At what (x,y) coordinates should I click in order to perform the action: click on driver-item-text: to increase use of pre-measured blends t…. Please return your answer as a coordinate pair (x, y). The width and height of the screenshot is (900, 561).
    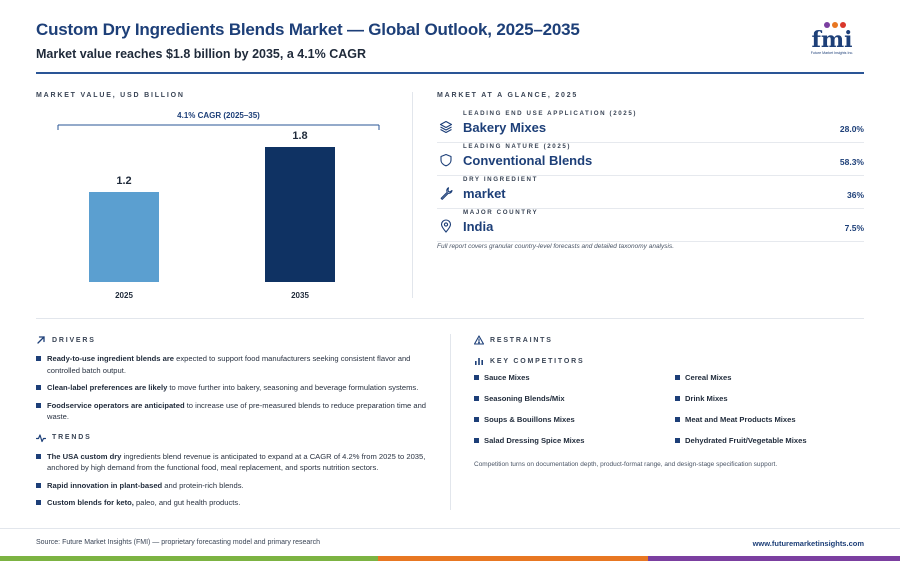
    Looking at the image, I should click on (237, 411).